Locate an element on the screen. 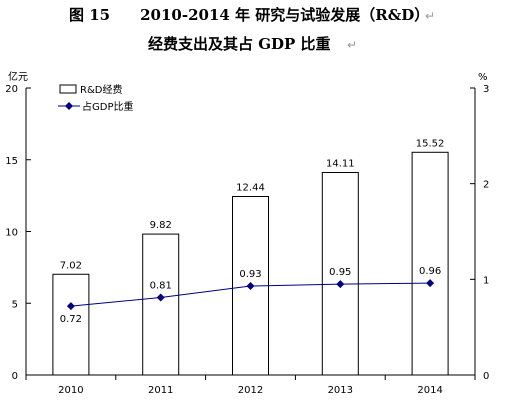 The image size is (506, 416). line-value-label: 0.95 is located at coordinates (340, 272).